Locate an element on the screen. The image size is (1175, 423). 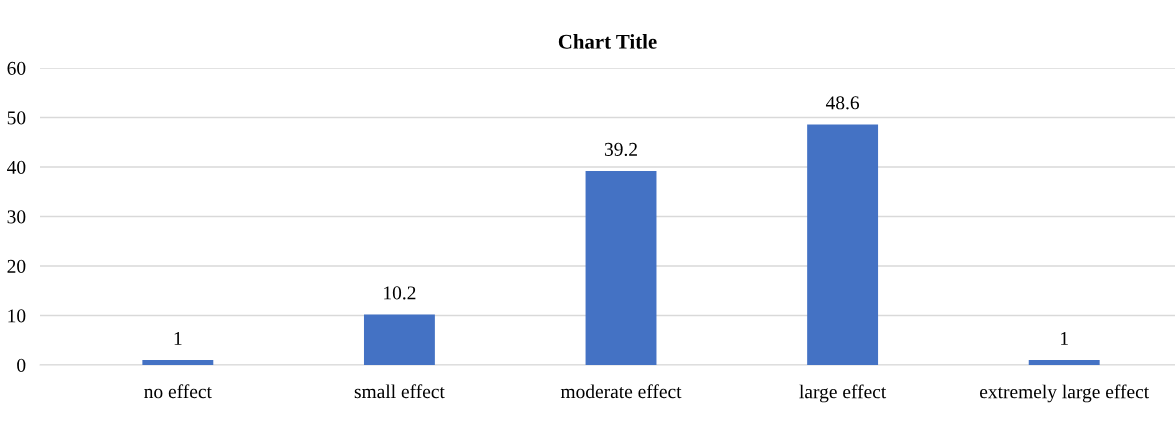
y-tick-label: 60 is located at coordinates (16, 68).